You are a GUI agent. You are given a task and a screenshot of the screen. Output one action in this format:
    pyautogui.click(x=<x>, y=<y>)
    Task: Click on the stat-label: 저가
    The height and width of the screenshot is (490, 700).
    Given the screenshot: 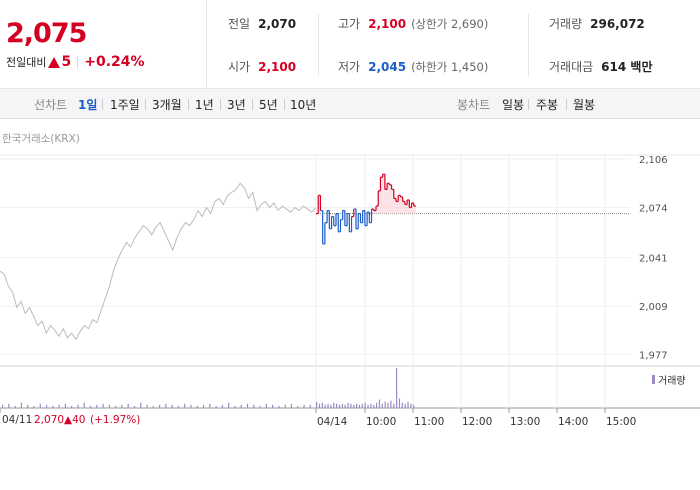 What is the action you would take?
    pyautogui.click(x=349, y=67)
    